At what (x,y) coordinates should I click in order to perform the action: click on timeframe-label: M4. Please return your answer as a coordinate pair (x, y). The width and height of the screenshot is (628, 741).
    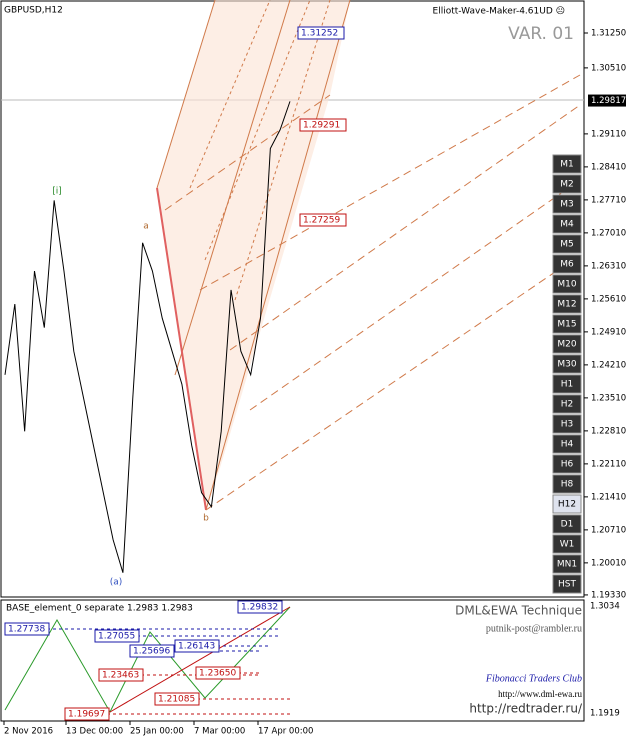
    Looking at the image, I should click on (567, 225).